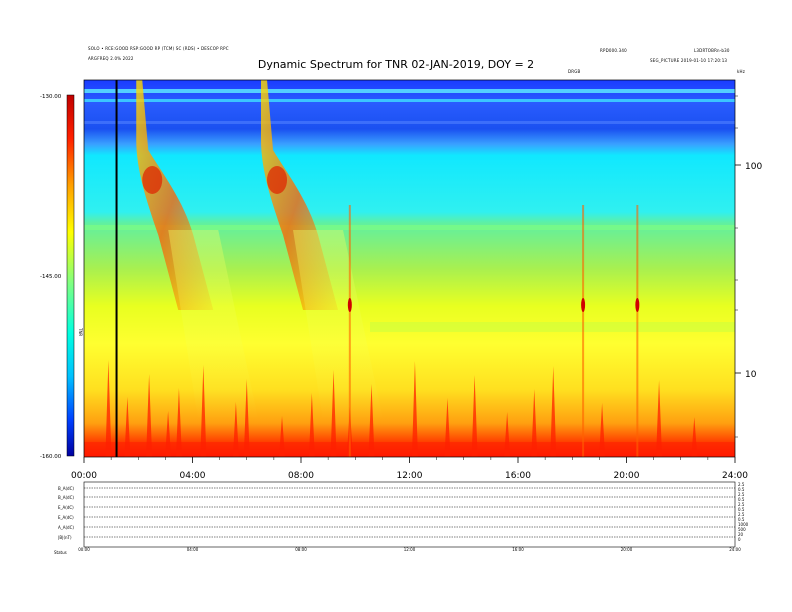 The height and width of the screenshot is (612, 792). I want to click on hk-right-label-8: 1000, so click(743, 524).